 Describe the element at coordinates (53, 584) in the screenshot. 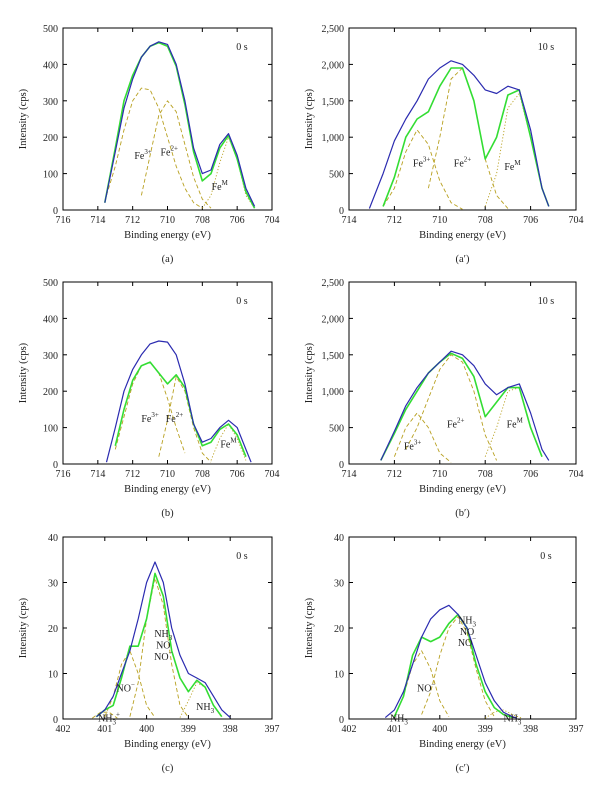

I see `y-tick-label: 30` at that location.